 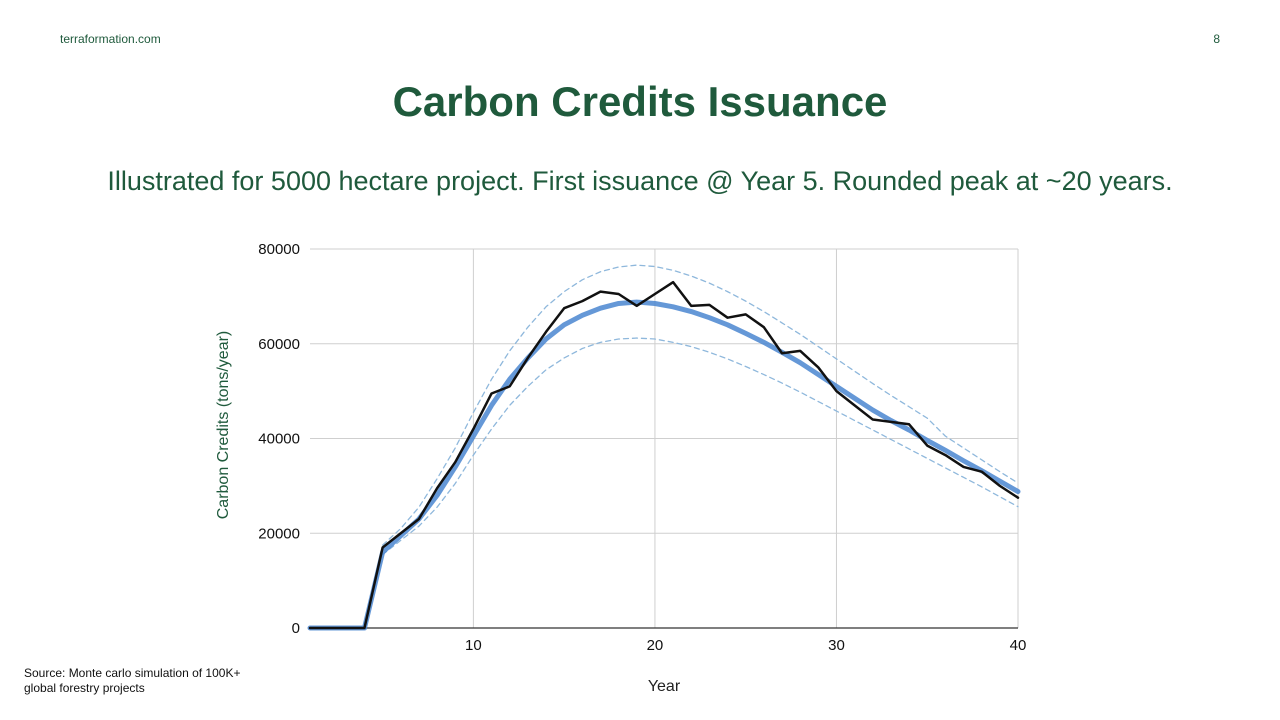 I want to click on x-axis-label: Year, so click(x=664, y=686).